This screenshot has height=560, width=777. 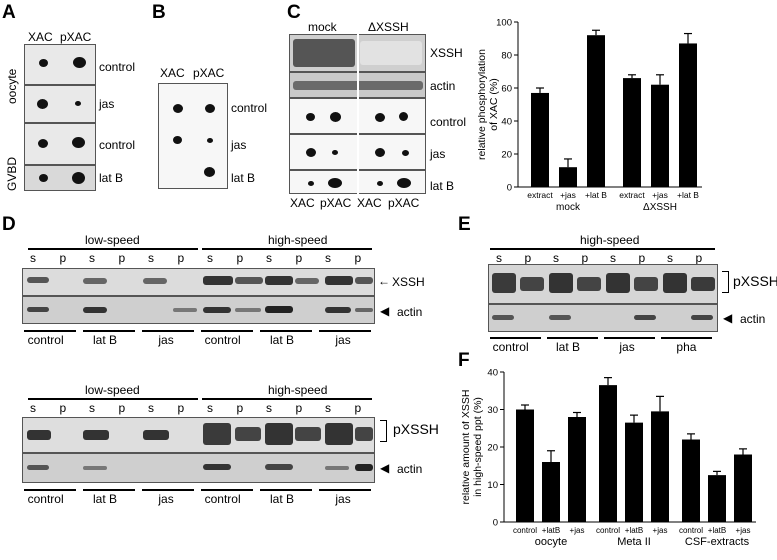 What do you see at coordinates (12, 173) in the screenshot?
I see `panel-a-group-gvbd: GVBD` at bounding box center [12, 173].